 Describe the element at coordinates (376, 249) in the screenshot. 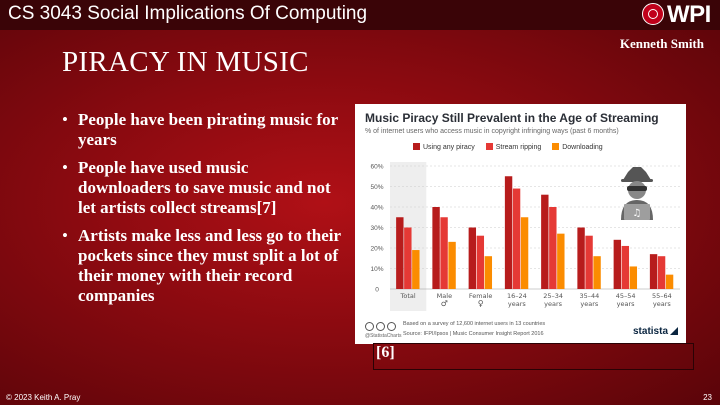

I see `y-tick-label: 20%` at that location.